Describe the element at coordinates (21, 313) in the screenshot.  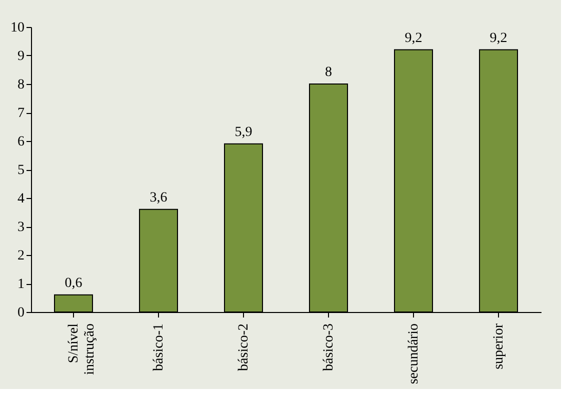
I see `y-tick-label: 0` at that location.